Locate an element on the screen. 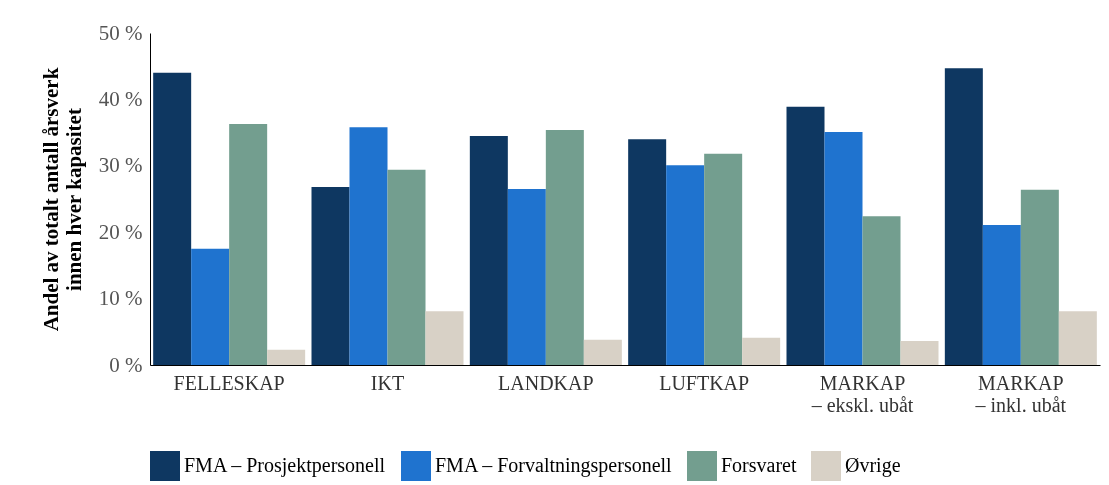 This screenshot has height=485, width=1109. x-tick-label: MARKAP – inkl. ubåt is located at coordinates (1020, 393).